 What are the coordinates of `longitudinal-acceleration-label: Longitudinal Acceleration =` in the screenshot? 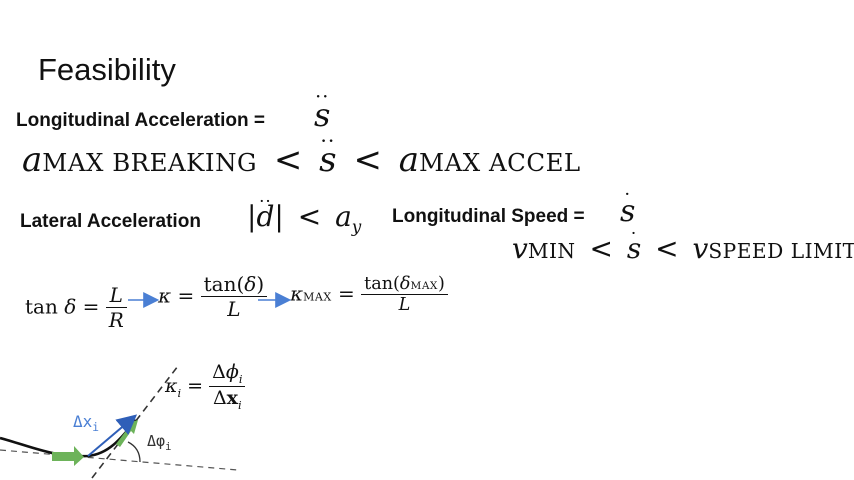 It's located at (140, 120).